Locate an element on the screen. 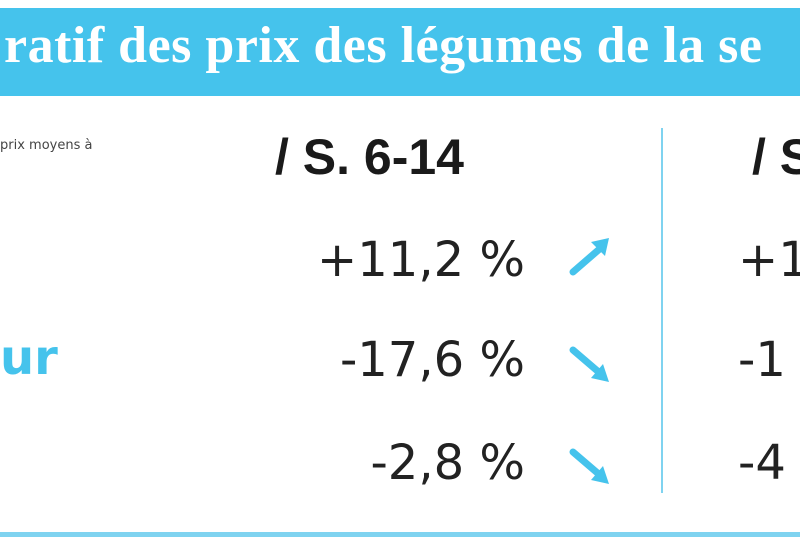 This screenshot has height=550, width=800. note: prix moyens à is located at coordinates (46, 145).